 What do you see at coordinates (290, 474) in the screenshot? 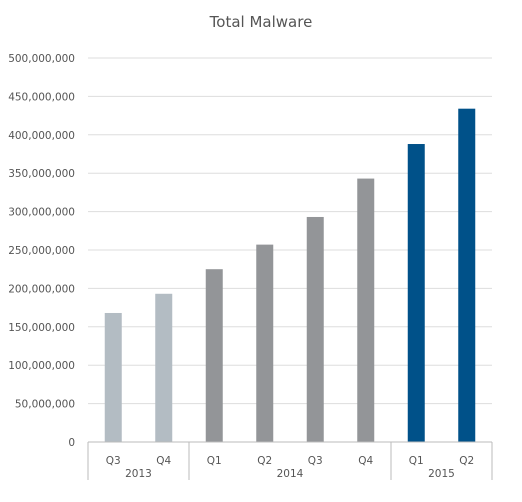
I see `x-group-label: 2014` at bounding box center [290, 474].